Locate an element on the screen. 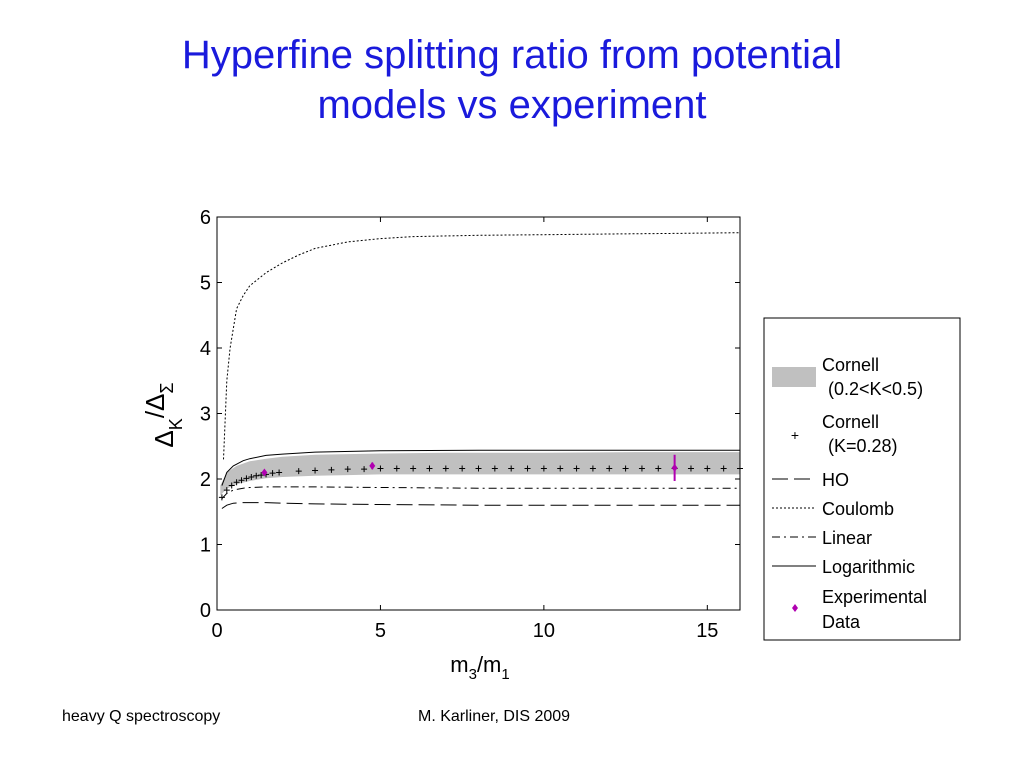 Image resolution: width=1024 pixels, height=768 pixels. legend-label-cornell-point-1: Cornell is located at coordinates (850, 422).